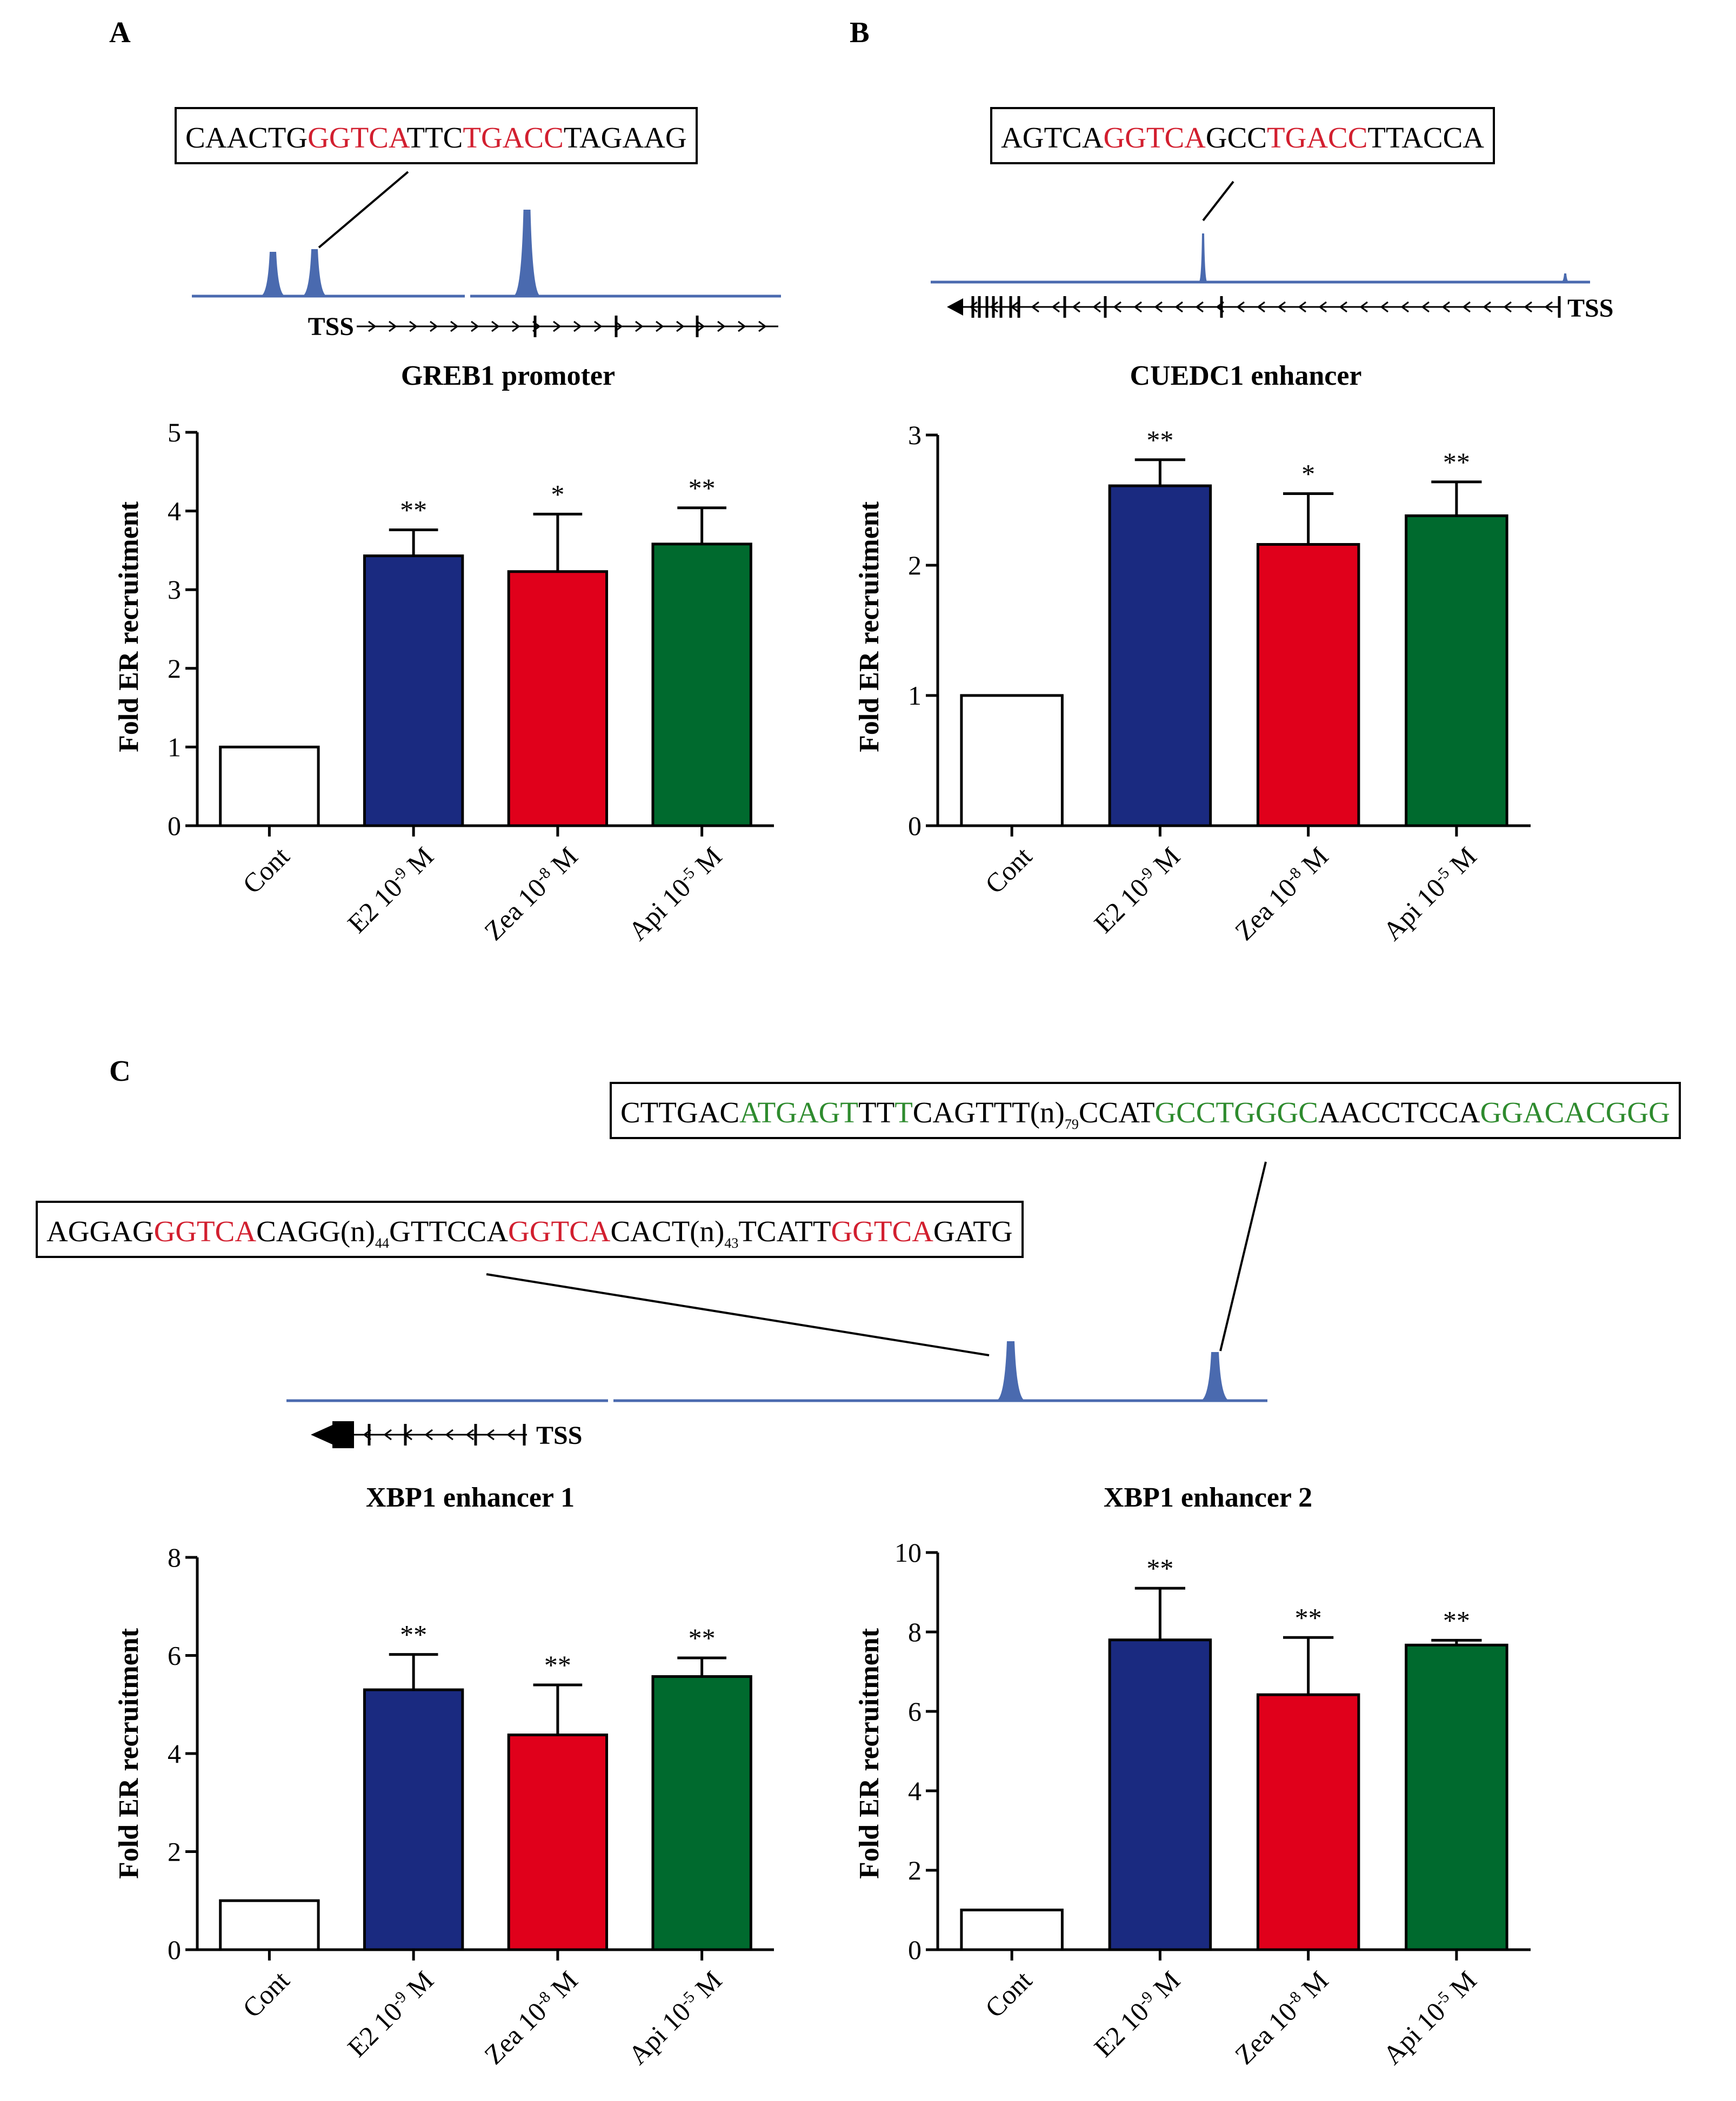 Image resolution: width=1736 pixels, height=2101 pixels. Describe the element at coordinates (785, 1231) in the screenshot. I see `sequence-fragment: TCATT` at that location.